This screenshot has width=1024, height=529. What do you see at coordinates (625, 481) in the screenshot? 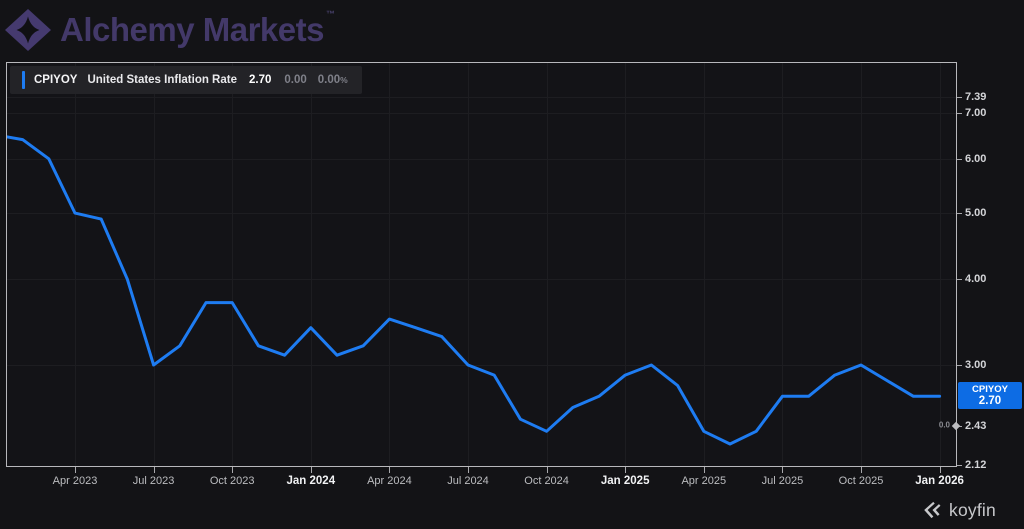
I see `x-axis-label: Jan 2025` at bounding box center [625, 481].